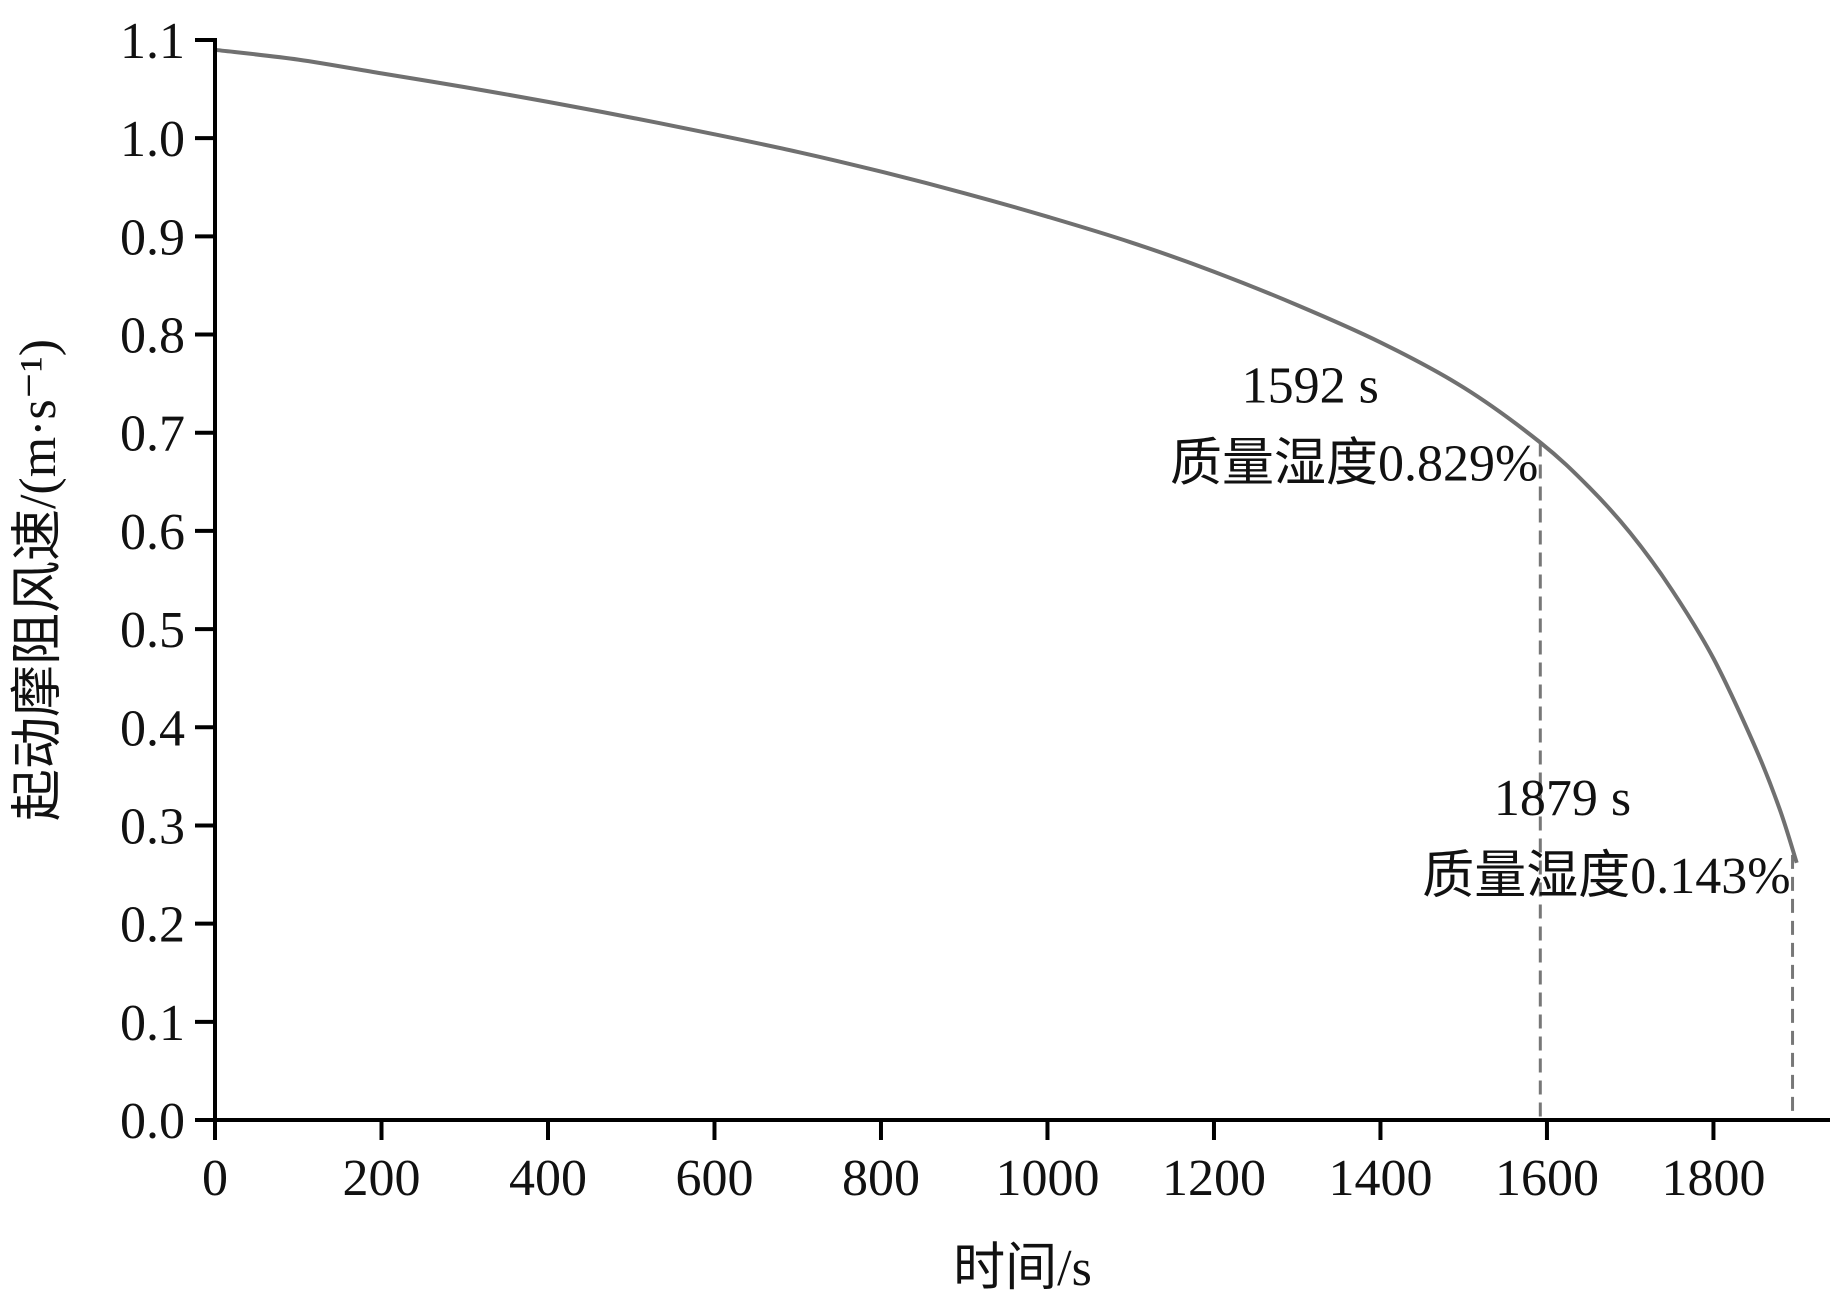 This screenshot has height=1304, width=1843. I want to click on x-tick-label: 400, so click(548, 1178).